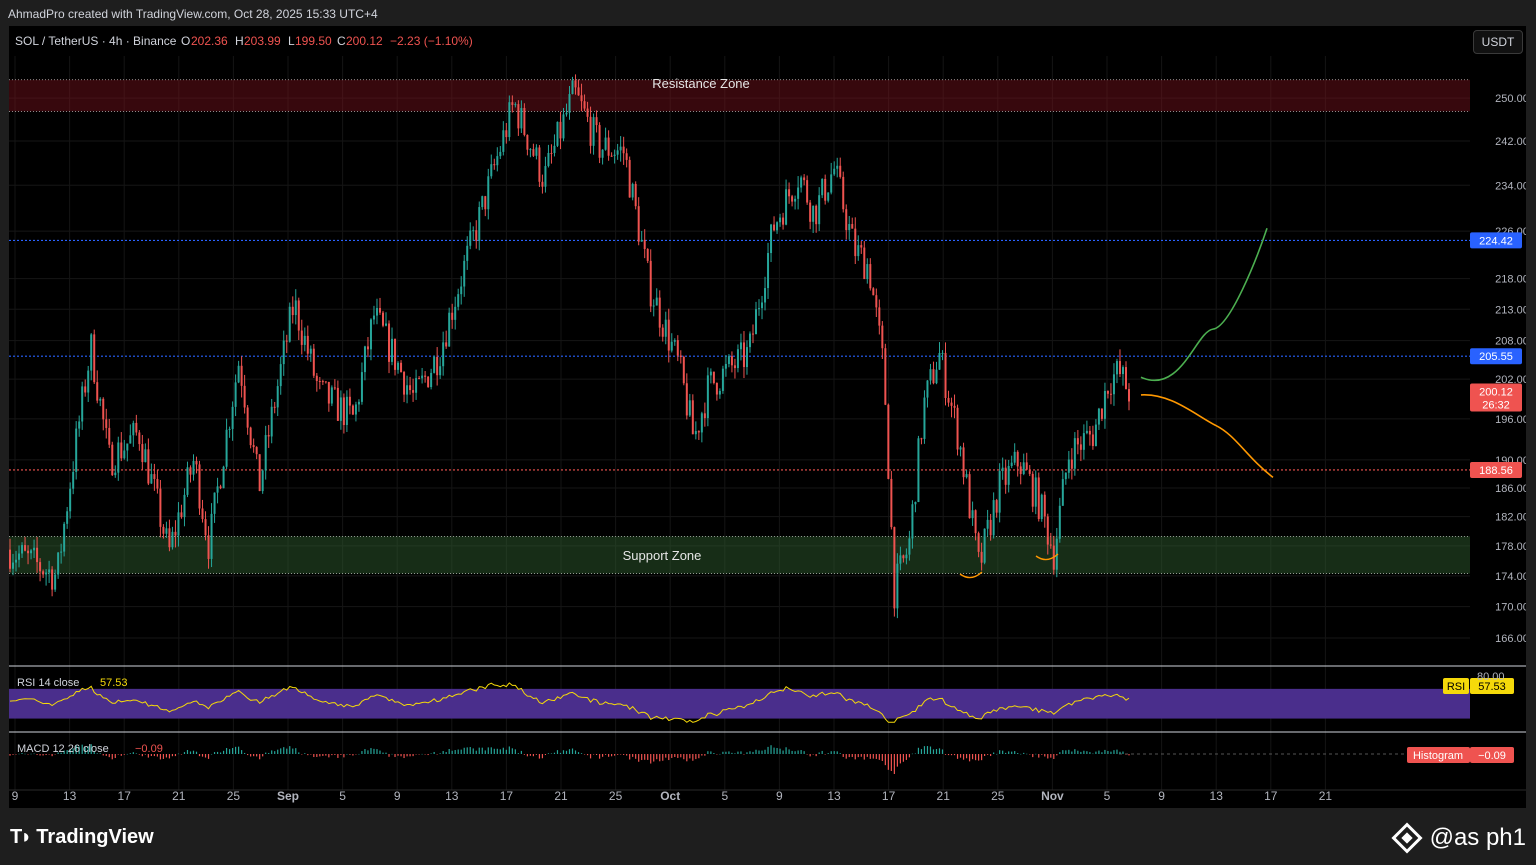 The image size is (1536, 865). What do you see at coordinates (431, 41) in the screenshot?
I see `legend-change: −2.23 (−1.10%)` at bounding box center [431, 41].